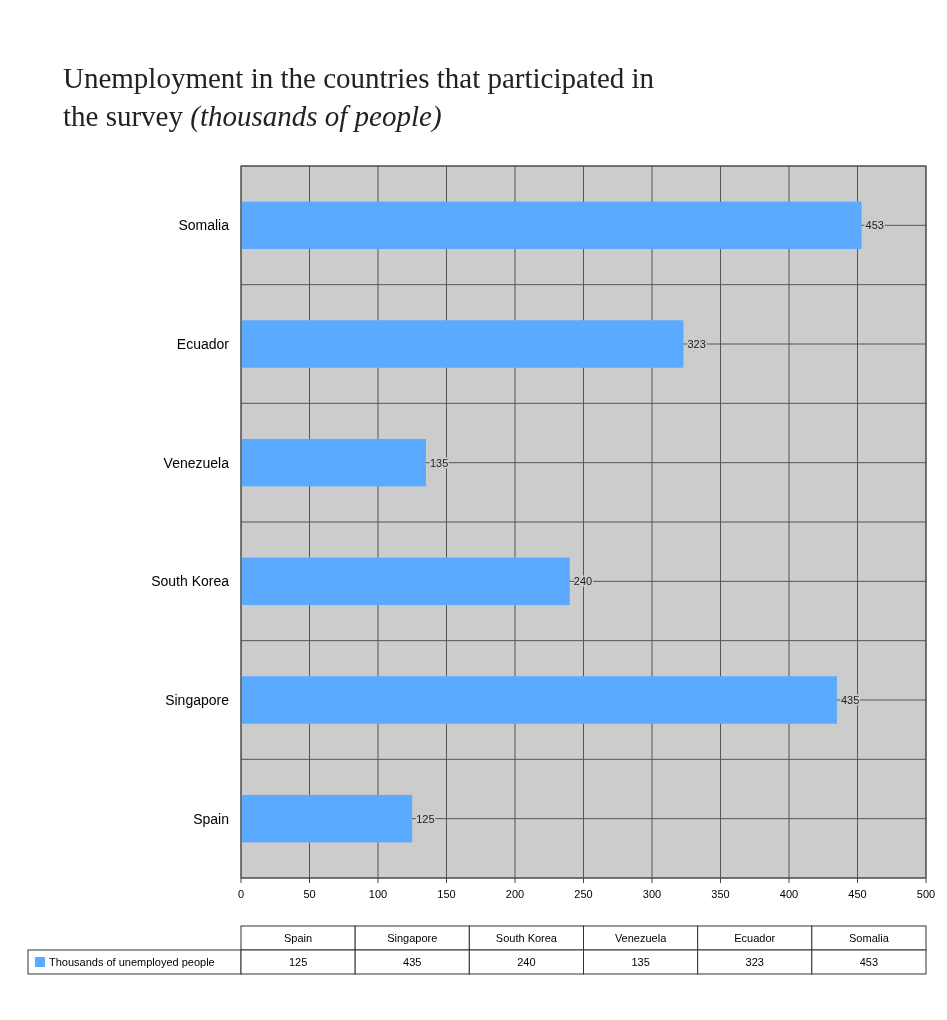 The height and width of the screenshot is (1020, 947). What do you see at coordinates (641, 938) in the screenshot?
I see `category-label: Venezuela` at bounding box center [641, 938].